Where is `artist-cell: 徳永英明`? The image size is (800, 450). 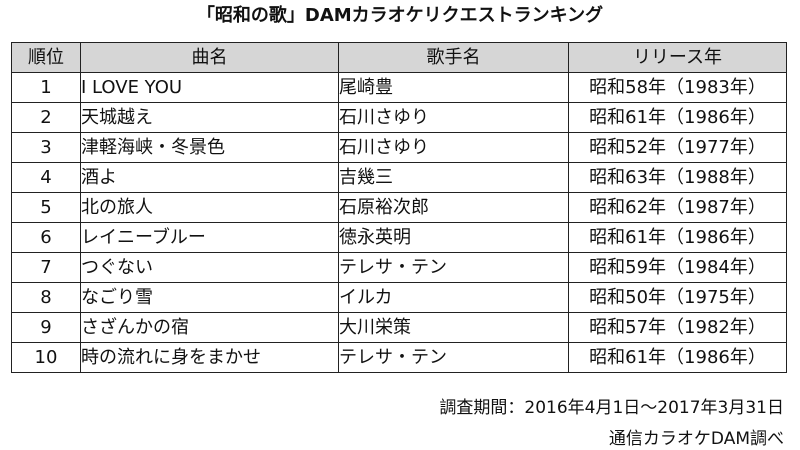 artist-cell: 徳永英明 is located at coordinates (453, 237).